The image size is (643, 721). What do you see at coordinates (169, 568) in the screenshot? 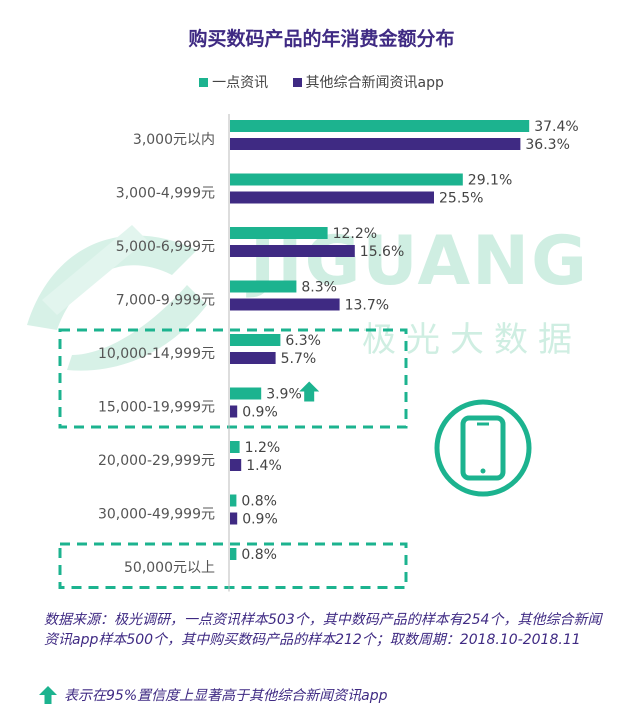
I see `category-label: 50,000元以上` at bounding box center [169, 568].